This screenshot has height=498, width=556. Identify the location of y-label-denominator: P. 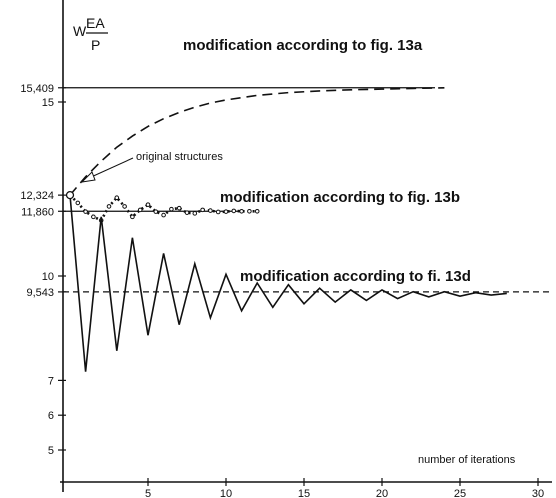
(95, 45).